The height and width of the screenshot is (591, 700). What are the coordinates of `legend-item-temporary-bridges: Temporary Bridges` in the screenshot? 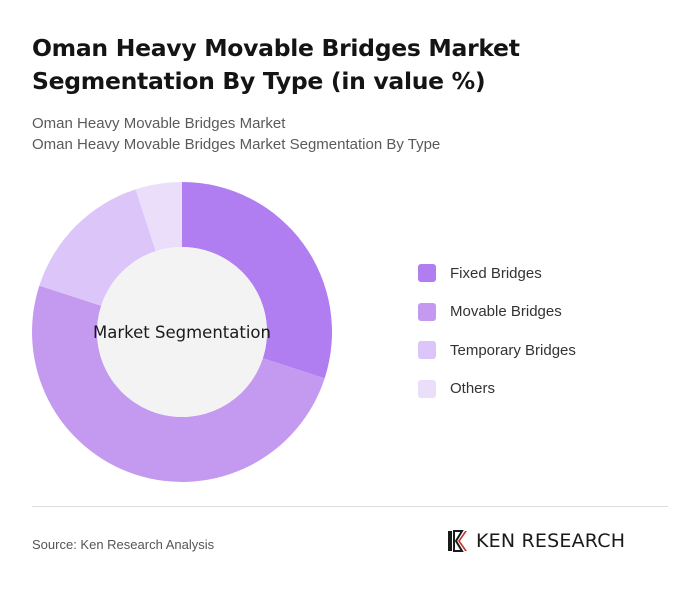 It's located at (497, 350).